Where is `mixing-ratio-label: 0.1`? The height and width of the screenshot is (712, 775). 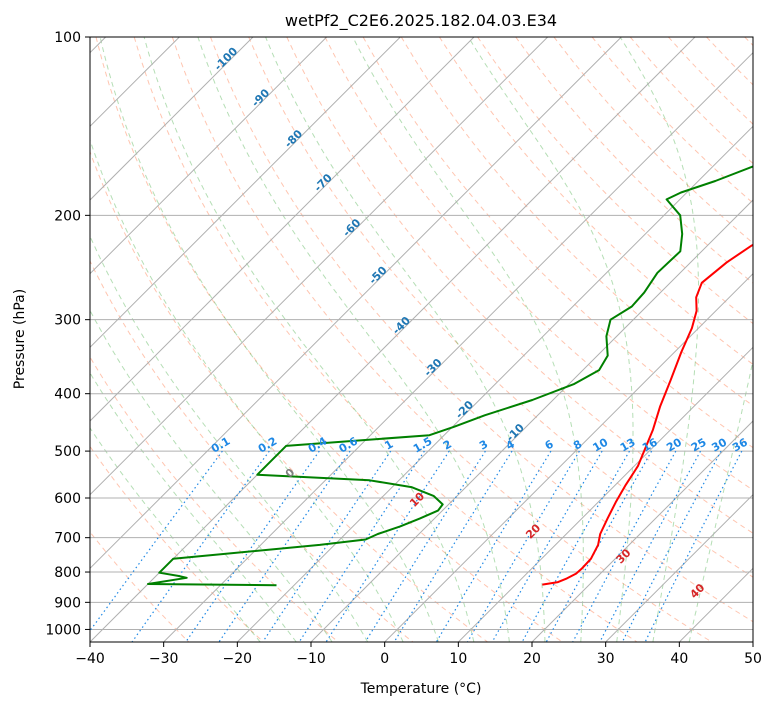 mixing-ratio-label: 0.1 is located at coordinates (220, 445).